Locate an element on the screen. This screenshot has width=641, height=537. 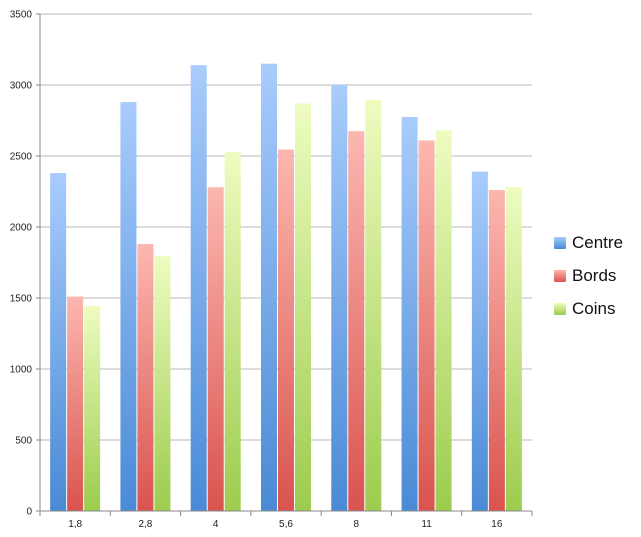
legend-label-bords: Bords is located at coordinates (594, 275).